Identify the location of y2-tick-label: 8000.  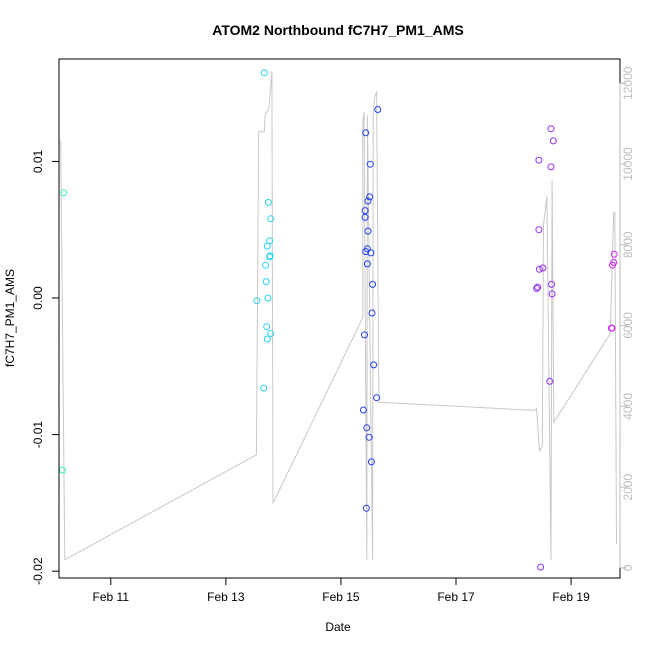
(628, 244).